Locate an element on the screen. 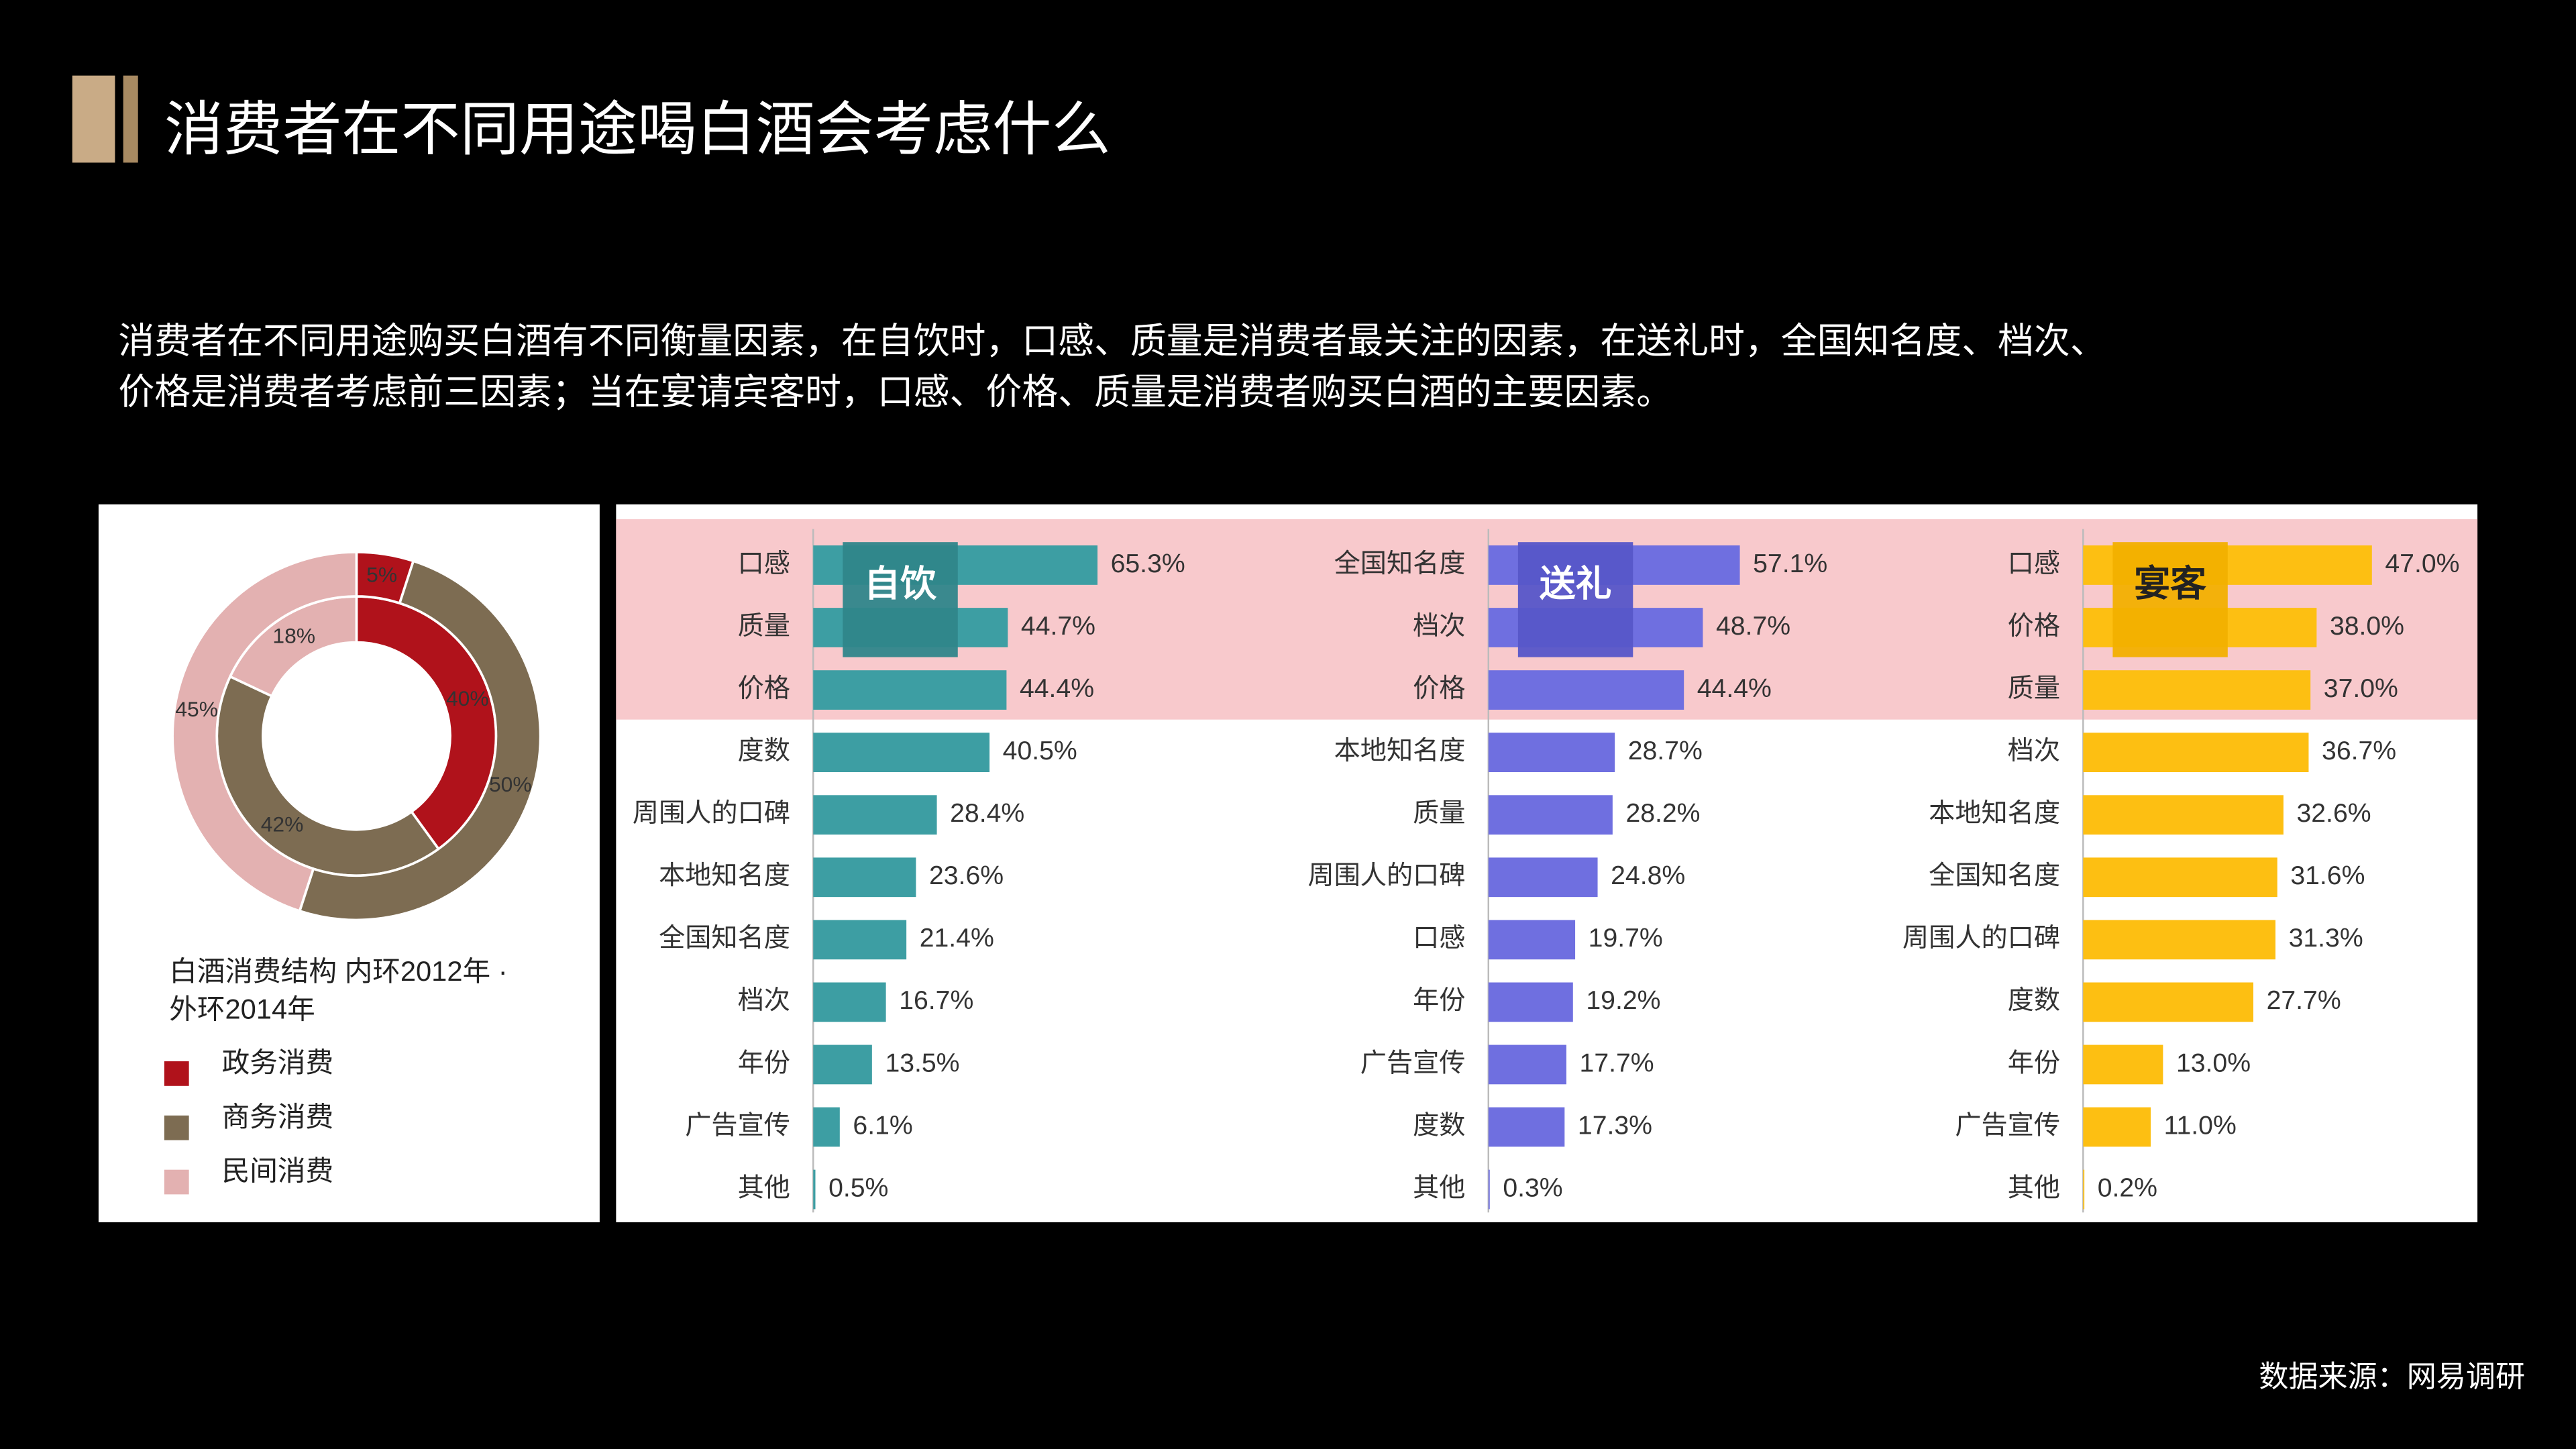 The image size is (2576, 1449). value-label: 27.7% is located at coordinates (2304, 1000).